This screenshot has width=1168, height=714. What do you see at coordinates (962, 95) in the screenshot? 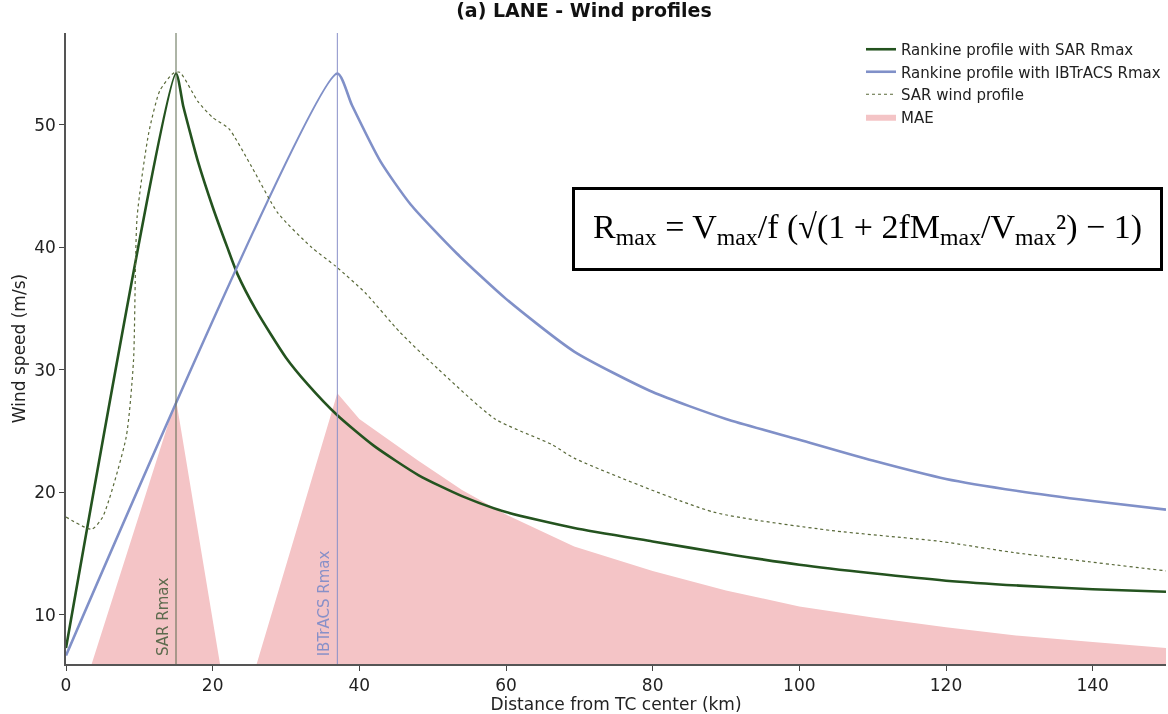
I see `legend-label: SAR wind profile` at bounding box center [962, 95].